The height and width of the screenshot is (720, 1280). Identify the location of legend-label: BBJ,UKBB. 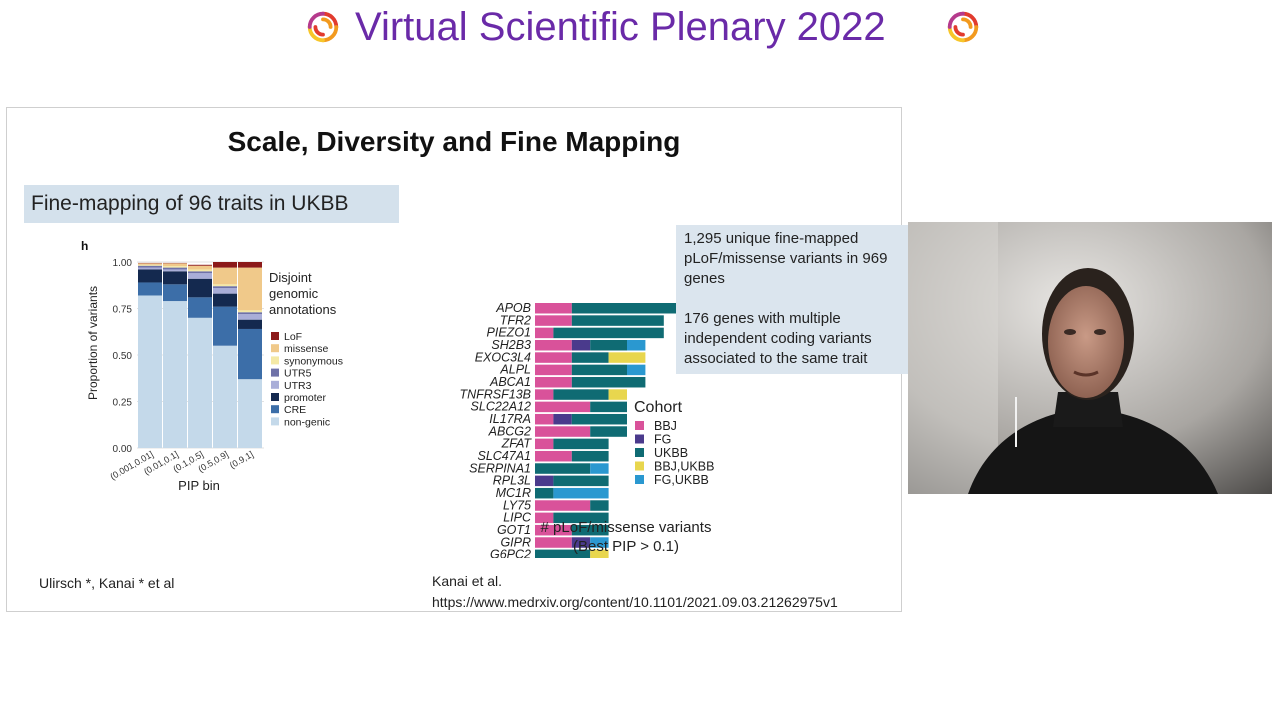
(684, 467).